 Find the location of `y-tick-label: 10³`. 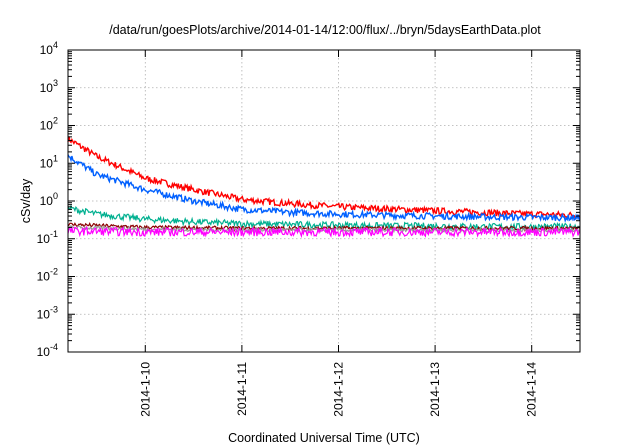

y-tick-label: 10³ is located at coordinates (49, 86).